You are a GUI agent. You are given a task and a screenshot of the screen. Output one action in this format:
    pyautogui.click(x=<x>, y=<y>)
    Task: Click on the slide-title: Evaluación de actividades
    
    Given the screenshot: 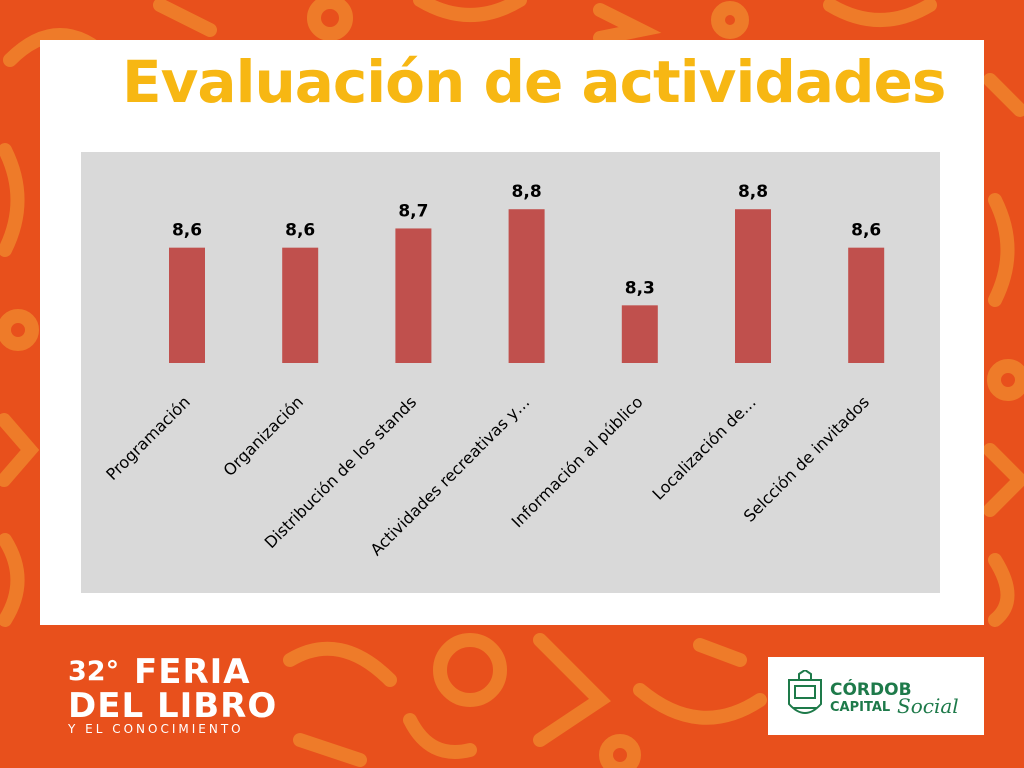 What is the action you would take?
    pyautogui.click(x=534, y=82)
    